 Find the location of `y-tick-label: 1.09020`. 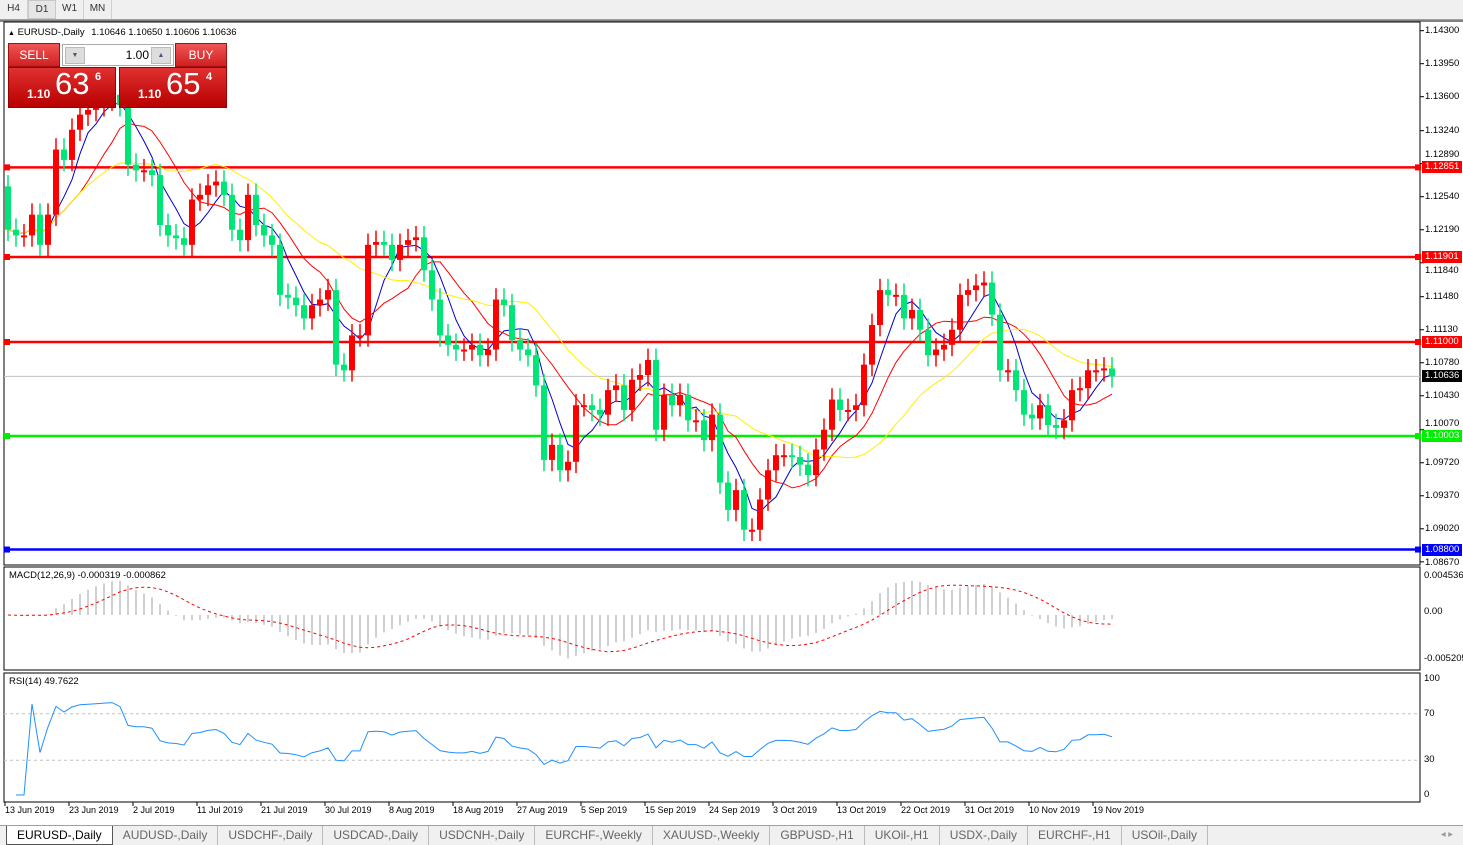

y-tick-label: 1.09020 is located at coordinates (1442, 529).